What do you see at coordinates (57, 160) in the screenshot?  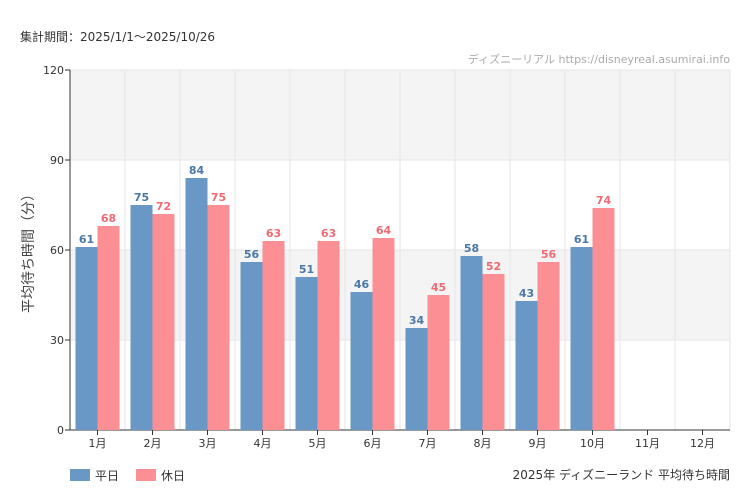 I see `y-tick-label: 90` at bounding box center [57, 160].